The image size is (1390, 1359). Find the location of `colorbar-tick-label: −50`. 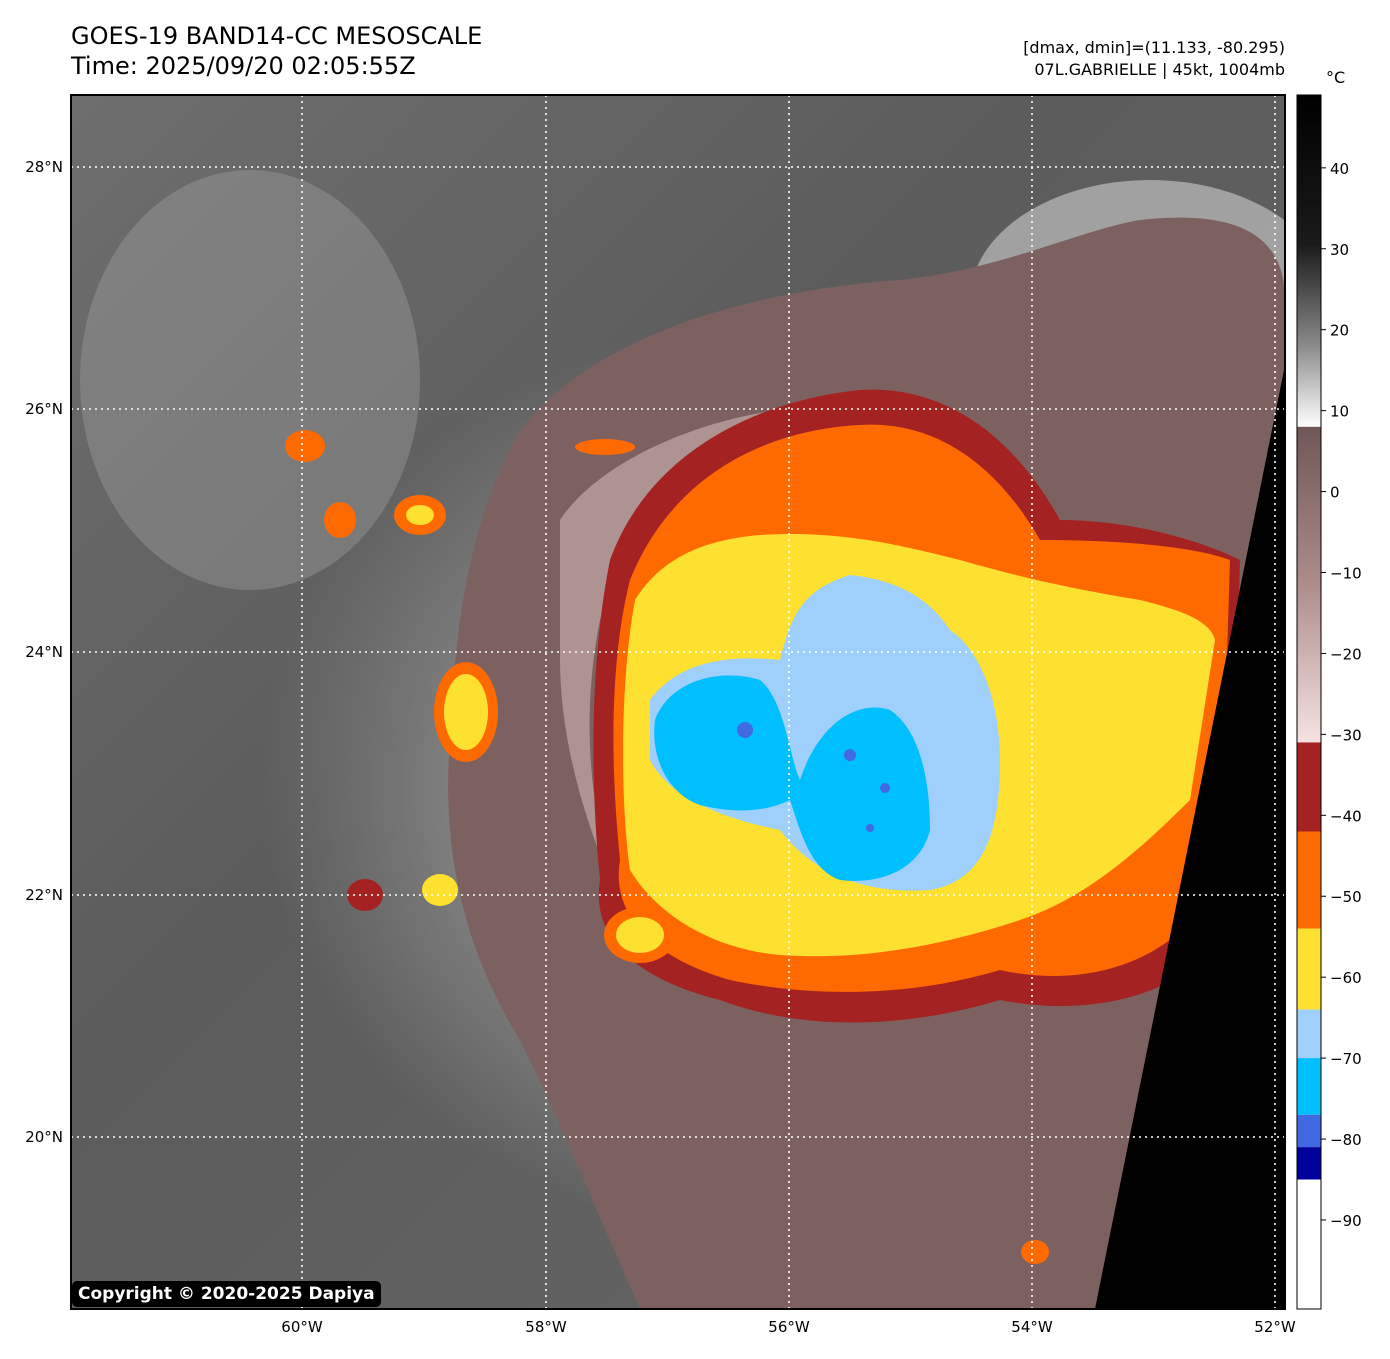

colorbar-tick-label: −50 is located at coordinates (1346, 897).